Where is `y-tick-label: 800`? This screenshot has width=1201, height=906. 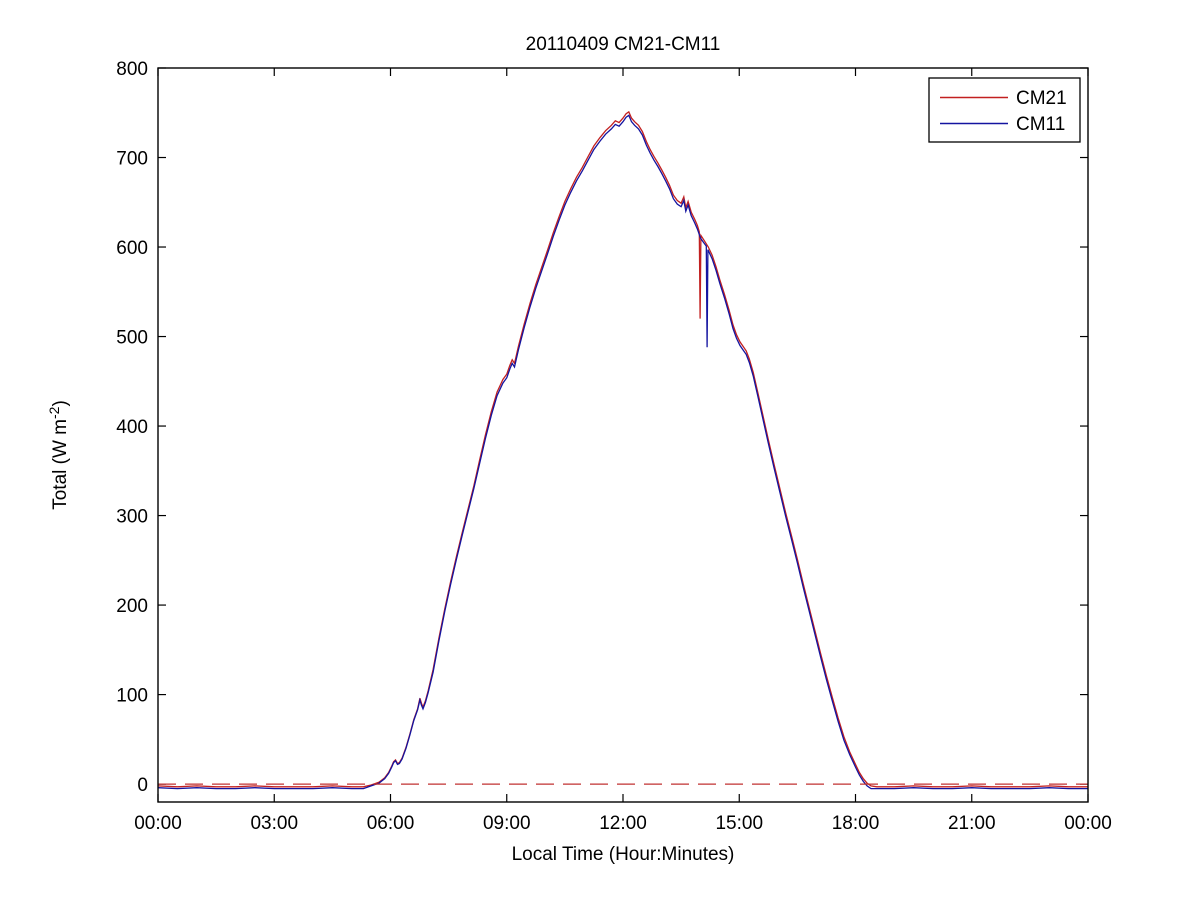 y-tick-label: 800 is located at coordinates (132, 69).